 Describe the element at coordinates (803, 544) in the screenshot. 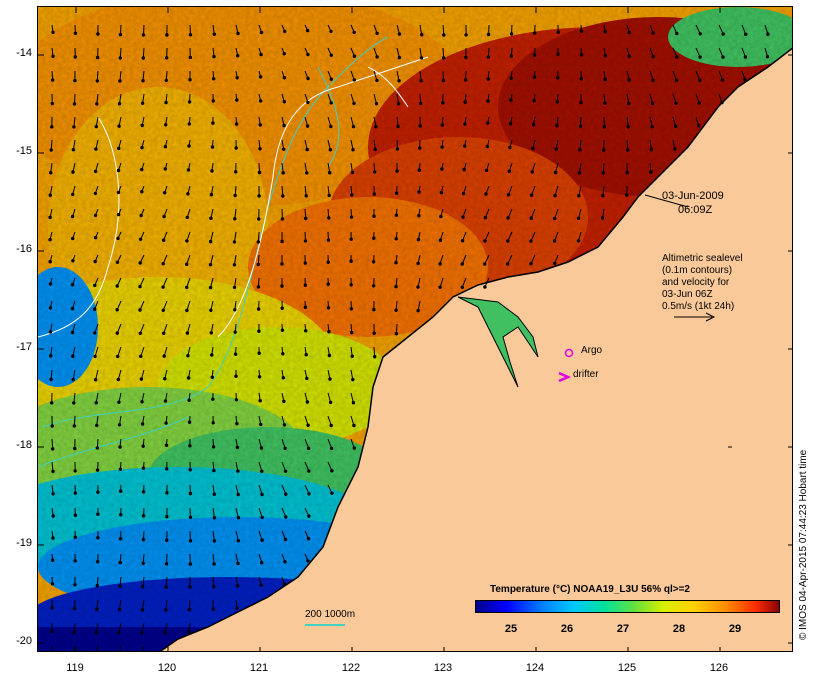

I see `credit-text: © IMOS 04-Apr-2015 07:44:23 Hobart time` at that location.